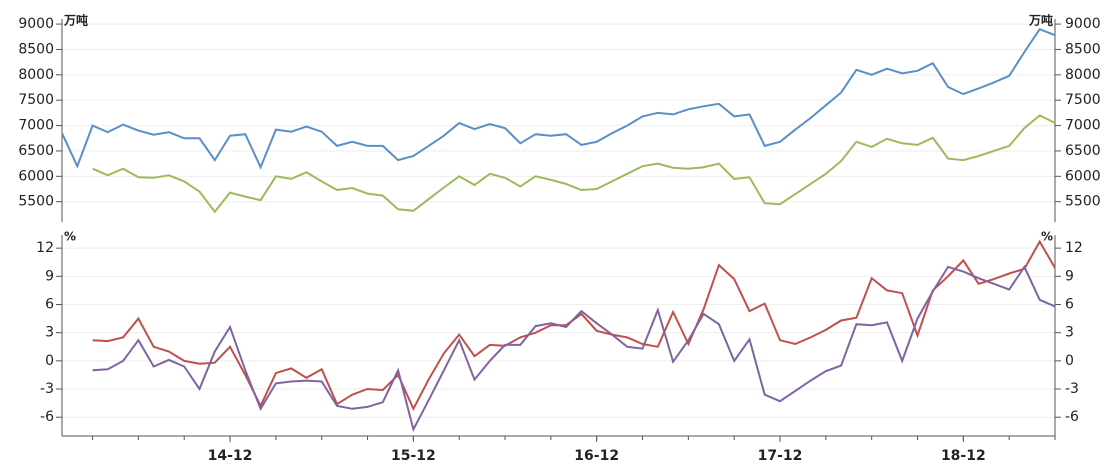 The image size is (1110, 466). What do you see at coordinates (1074, 248) in the screenshot?
I see `y2-tick-label: 12` at bounding box center [1074, 248].